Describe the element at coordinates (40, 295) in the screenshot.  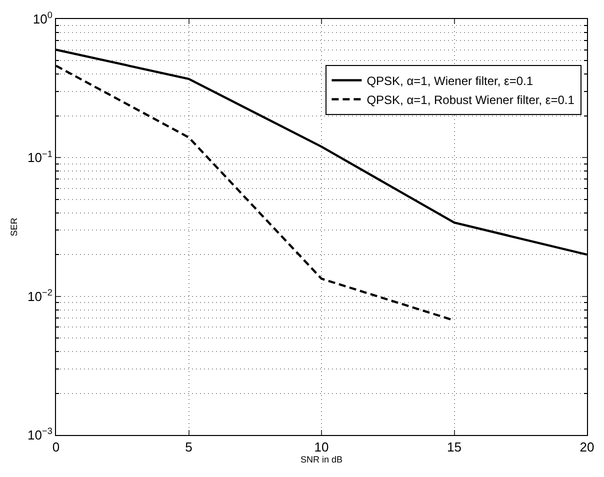
I see `y-tick-label: 10$^{−2}$` at that location.